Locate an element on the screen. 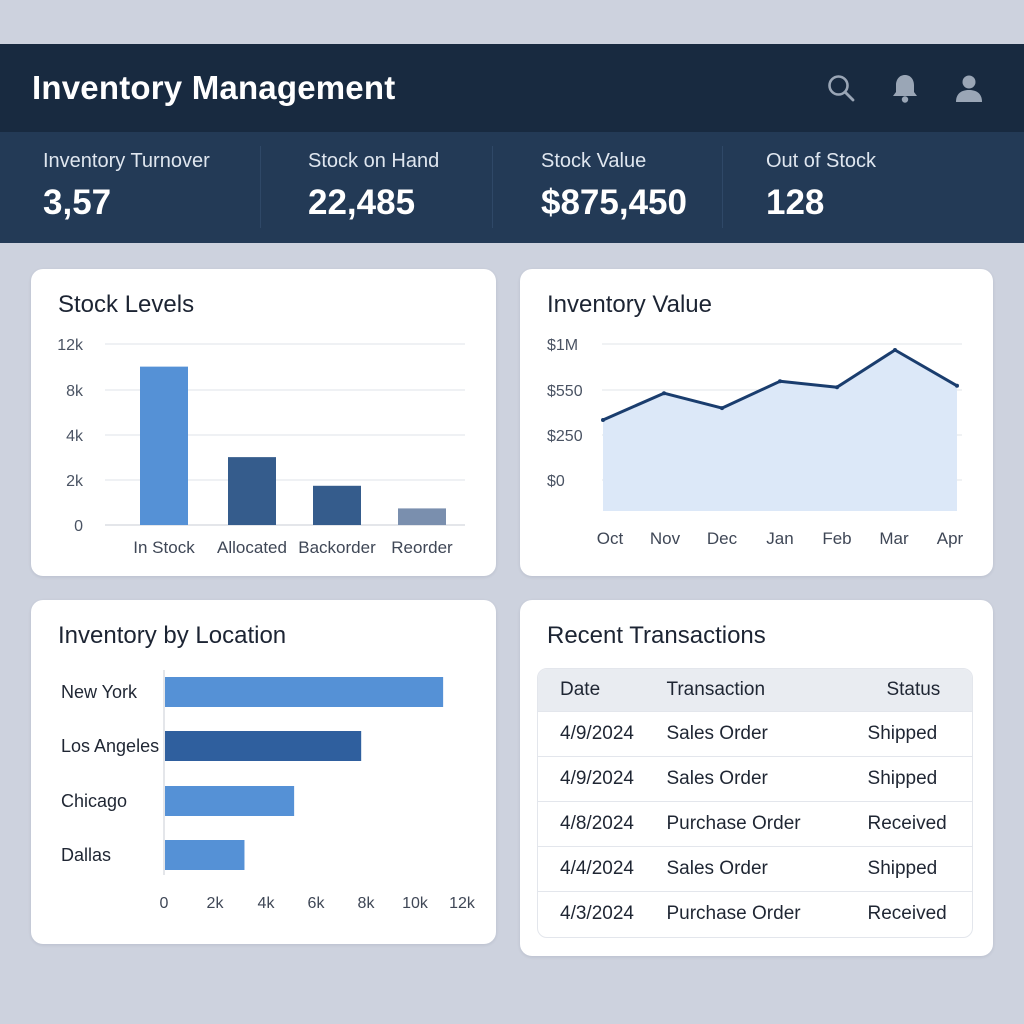 The height and width of the screenshot is (1024, 1024). x-tick-label: 0 is located at coordinates (164, 903).